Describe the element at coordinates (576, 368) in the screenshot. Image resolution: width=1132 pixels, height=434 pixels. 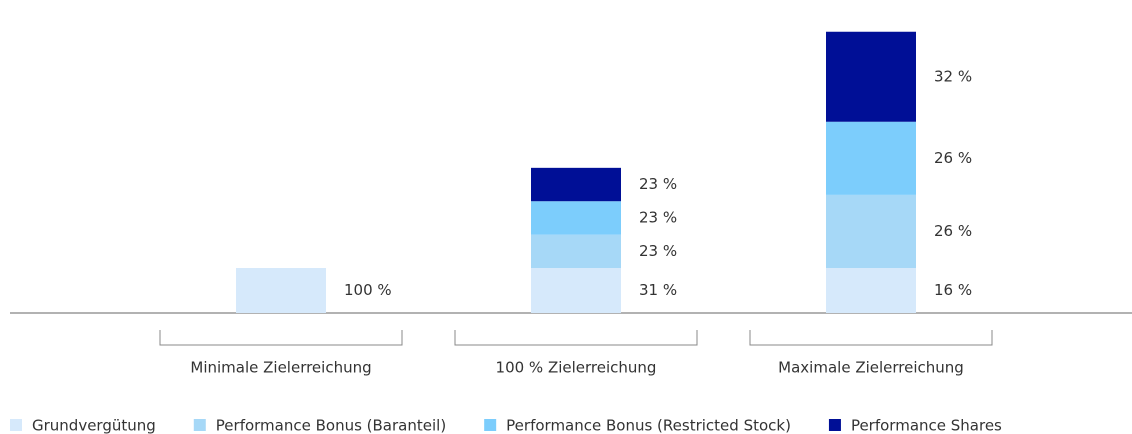
I see `x-tick-label: 100 % Zielerreichung` at that location.